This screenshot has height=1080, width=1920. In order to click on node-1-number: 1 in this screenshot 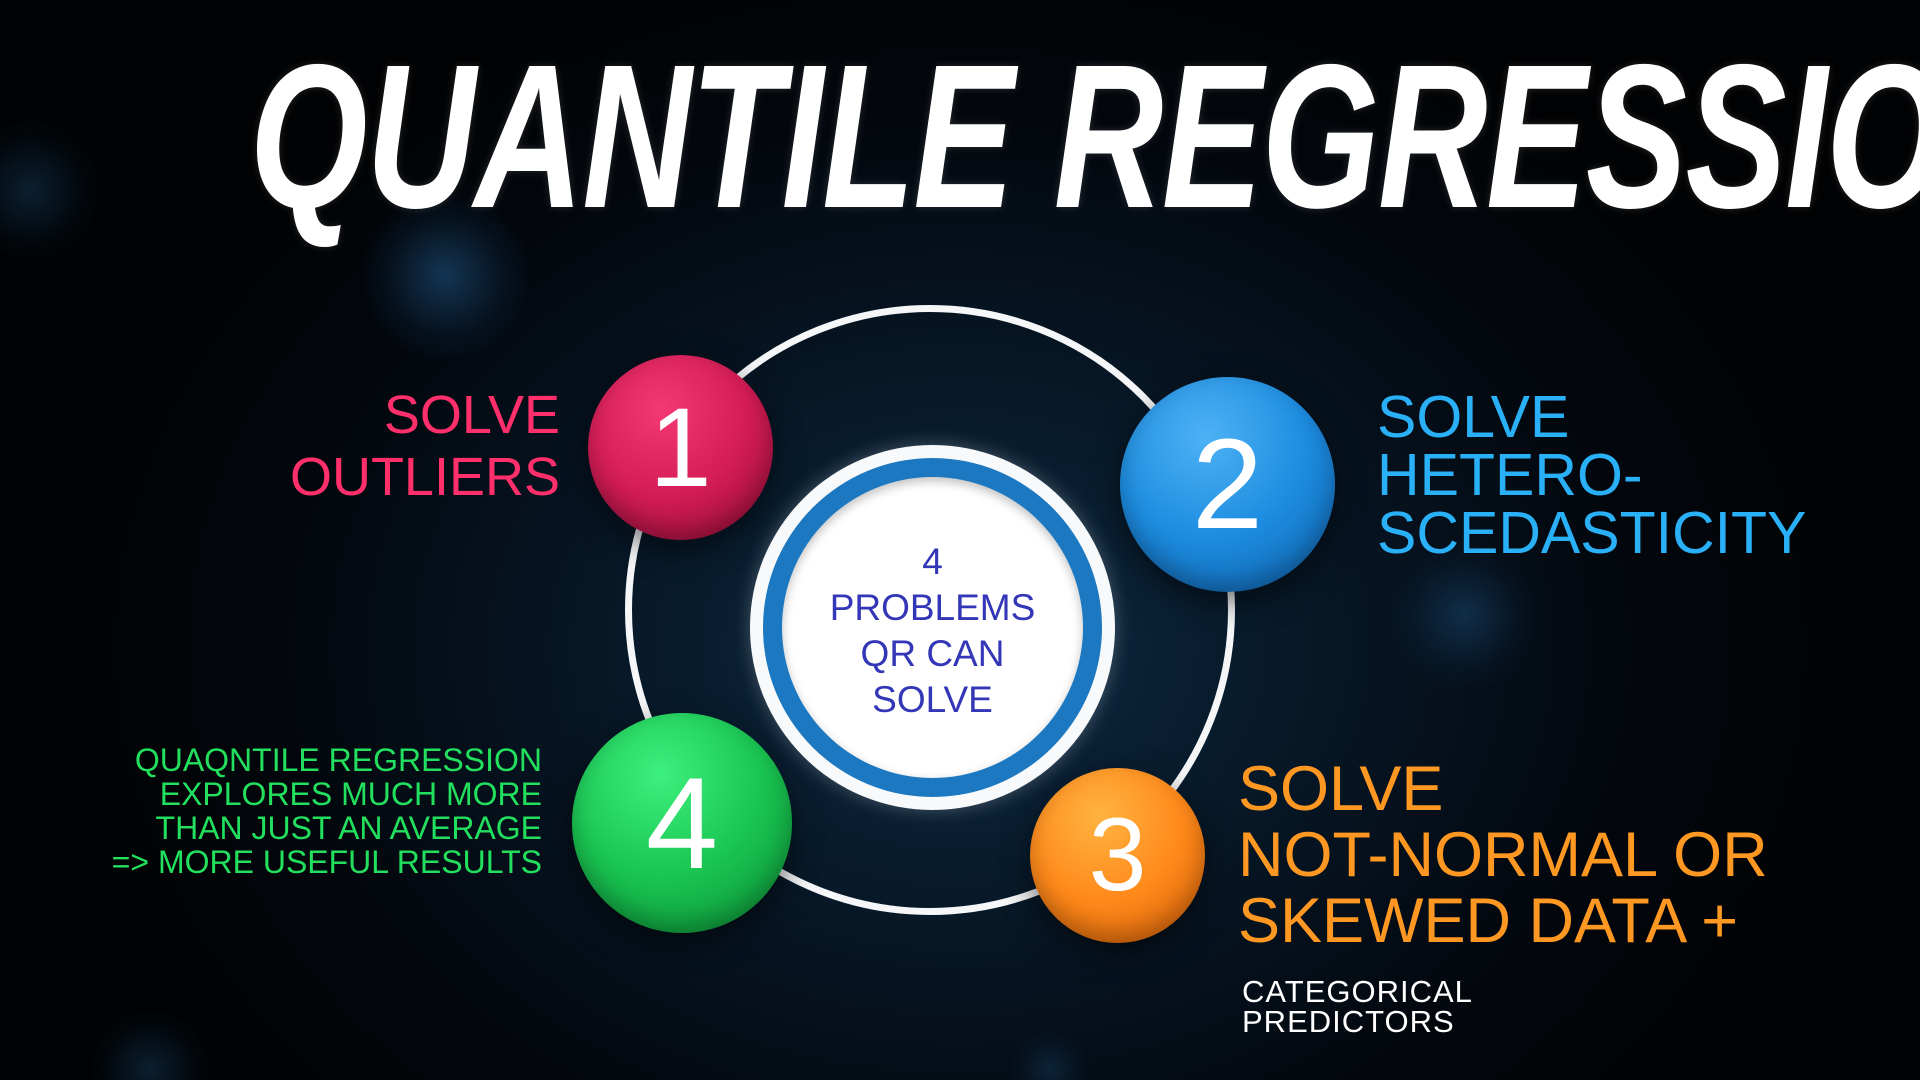, I will do `click(680, 447)`.